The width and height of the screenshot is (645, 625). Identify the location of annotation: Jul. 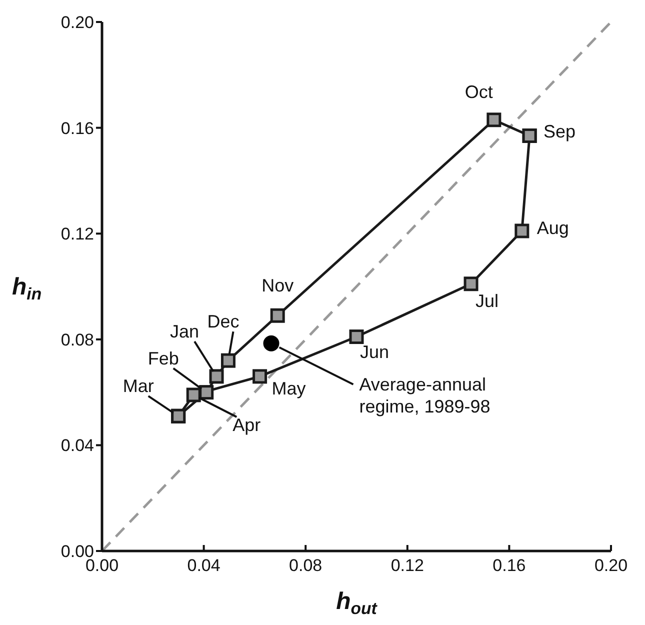
(487, 300).